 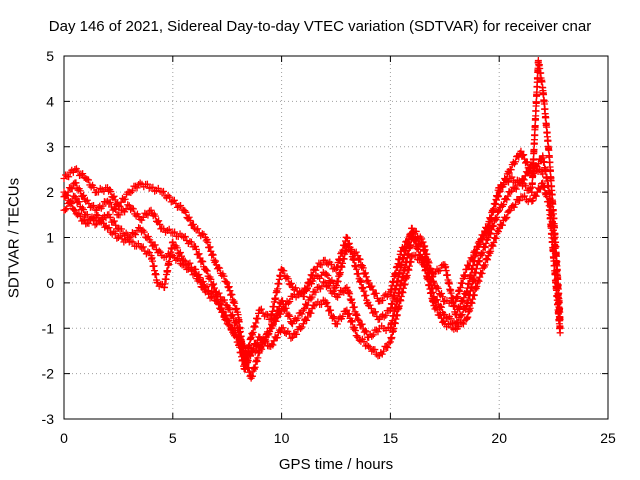 What do you see at coordinates (64, 438) in the screenshot?
I see `x-tick-label: 0` at bounding box center [64, 438].